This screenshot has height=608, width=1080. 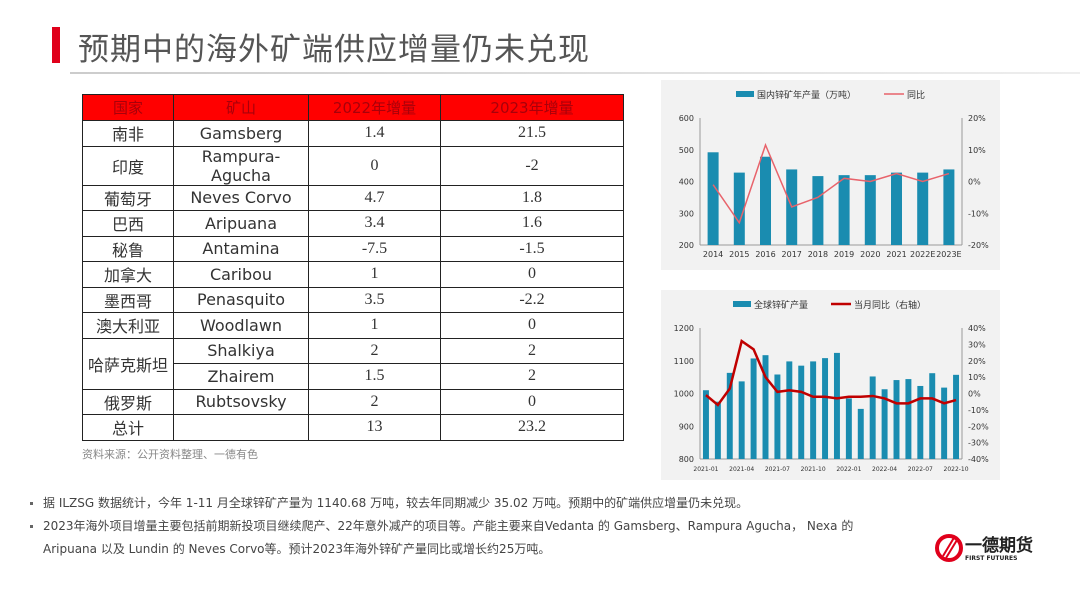 I want to click on header-2022: 2022年增量, so click(x=374, y=107).